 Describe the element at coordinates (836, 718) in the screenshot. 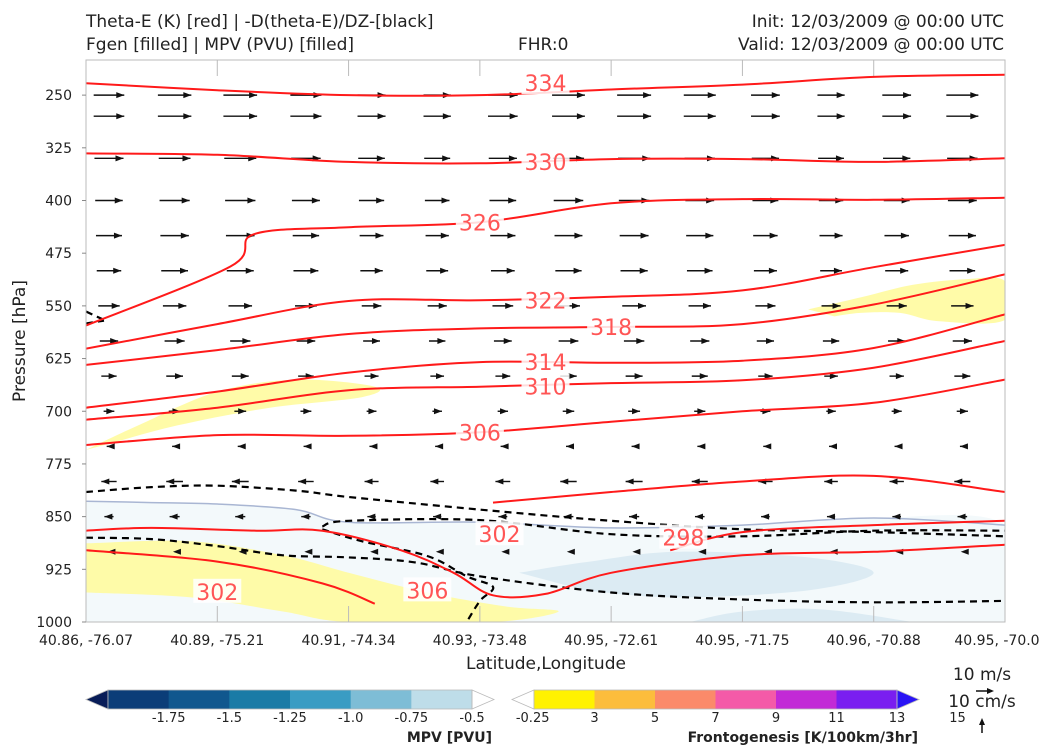

I see `colorbar-tick-label: 11` at that location.